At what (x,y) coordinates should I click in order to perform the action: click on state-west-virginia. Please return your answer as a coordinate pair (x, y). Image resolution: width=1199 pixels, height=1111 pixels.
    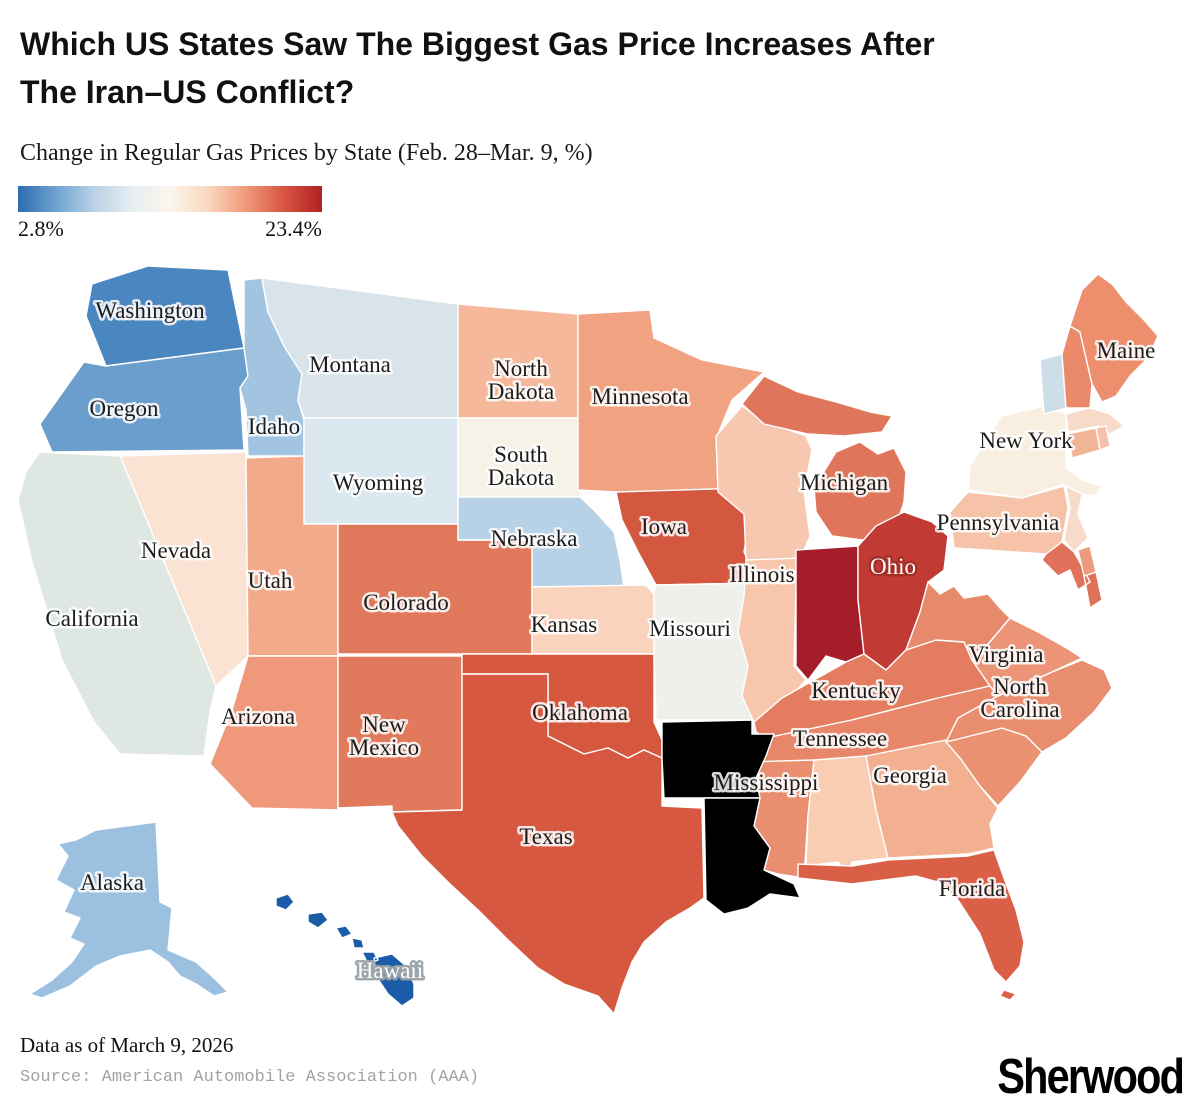
    Looking at the image, I should click on (958, 621).